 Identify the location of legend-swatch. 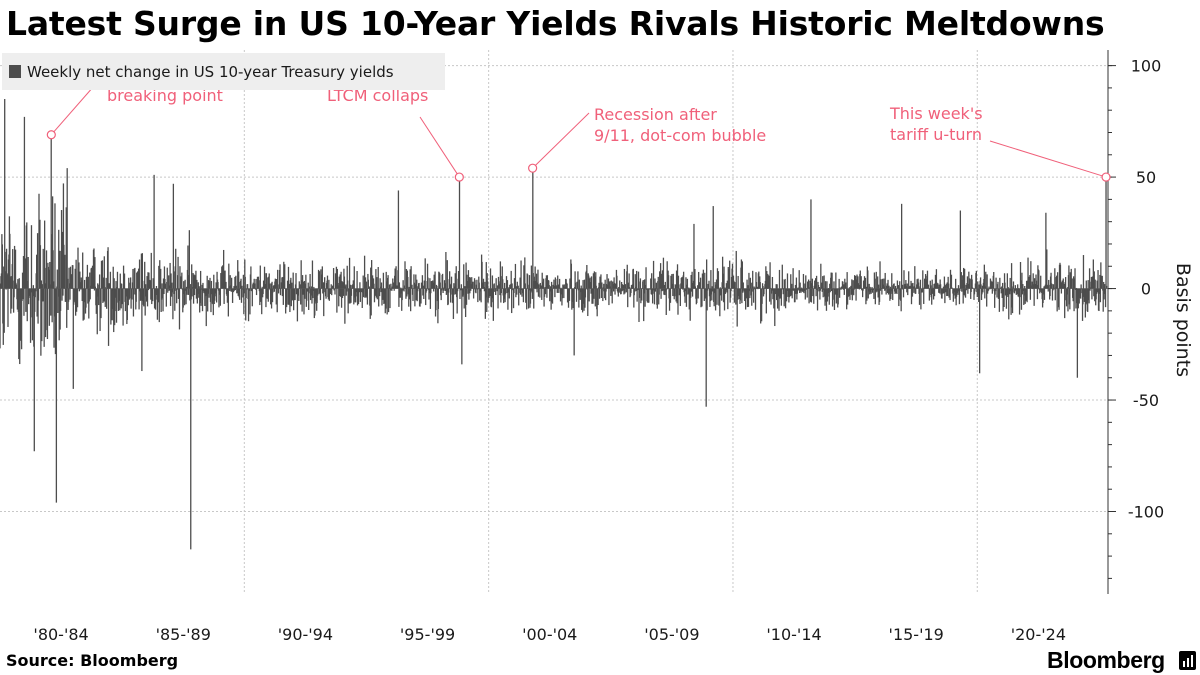
(15, 71).